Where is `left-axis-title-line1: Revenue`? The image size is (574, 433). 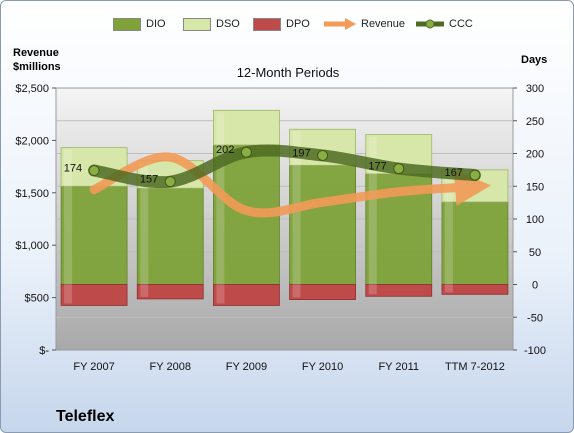 left-axis-title-line1: Revenue is located at coordinates (36, 53).